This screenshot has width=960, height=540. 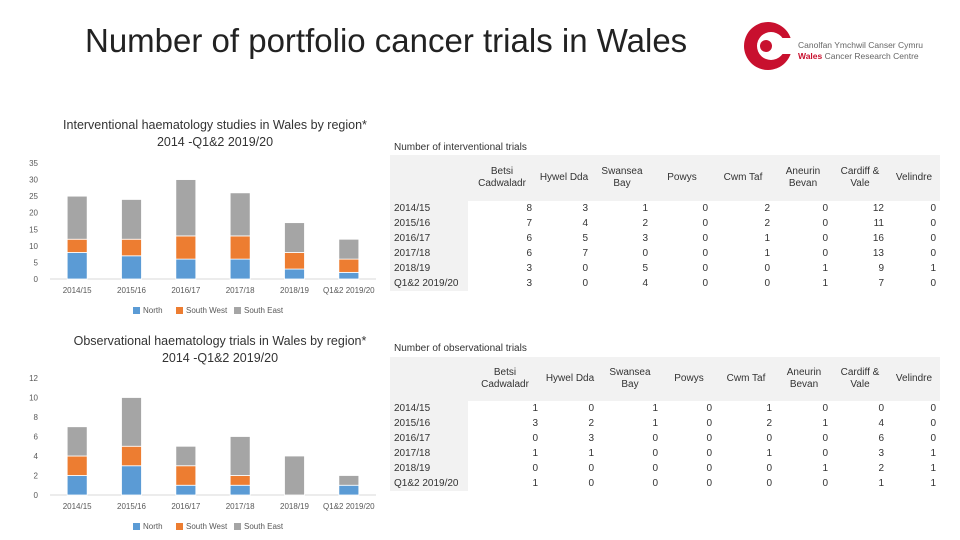 I want to click on legend-label: South West, so click(x=207, y=526).